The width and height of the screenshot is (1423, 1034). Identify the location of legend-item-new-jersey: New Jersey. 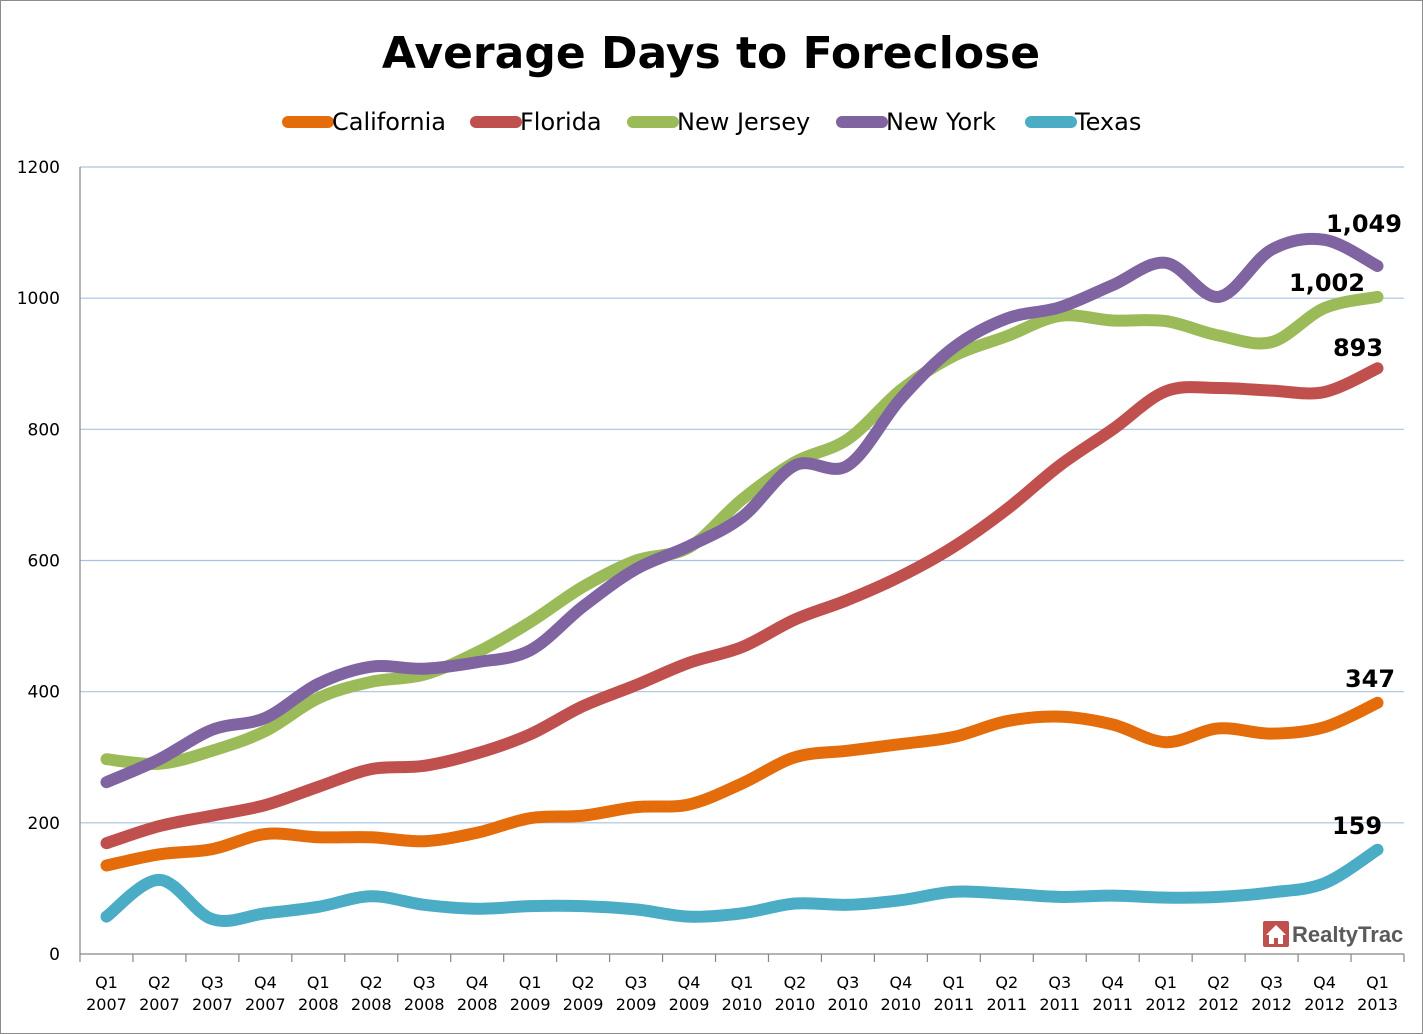
(718, 122).